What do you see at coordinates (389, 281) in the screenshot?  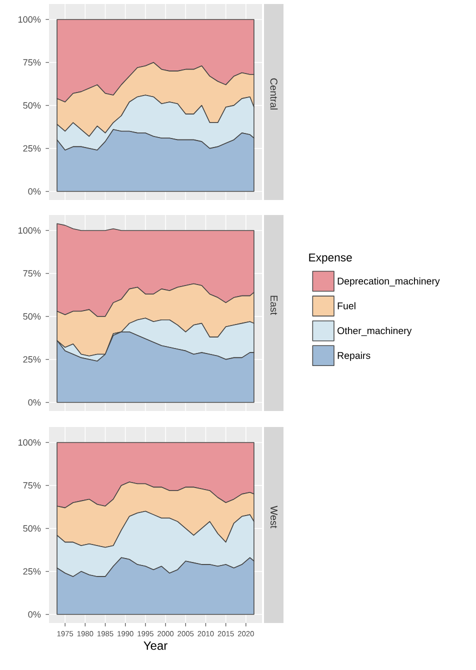 I see `legend-label: Deprecation_machinery` at bounding box center [389, 281].